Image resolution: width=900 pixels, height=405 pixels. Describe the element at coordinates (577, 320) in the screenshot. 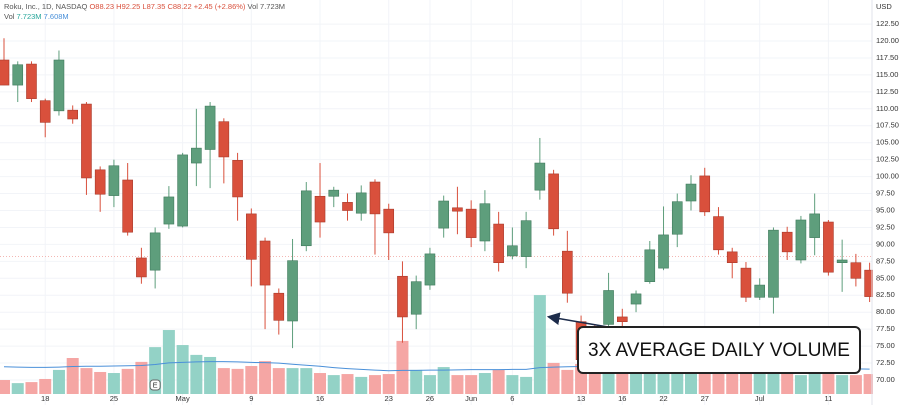

I see `arrow` at that location.